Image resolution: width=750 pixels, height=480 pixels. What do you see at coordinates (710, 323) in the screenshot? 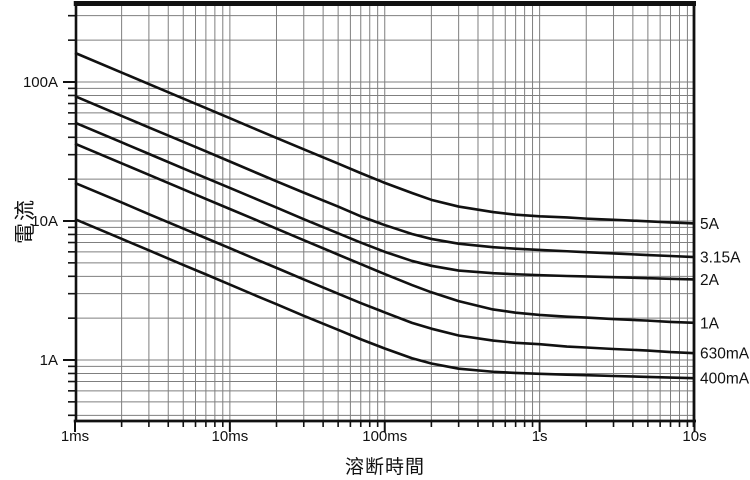
I see `curve-label-1A: 1A` at bounding box center [710, 323].